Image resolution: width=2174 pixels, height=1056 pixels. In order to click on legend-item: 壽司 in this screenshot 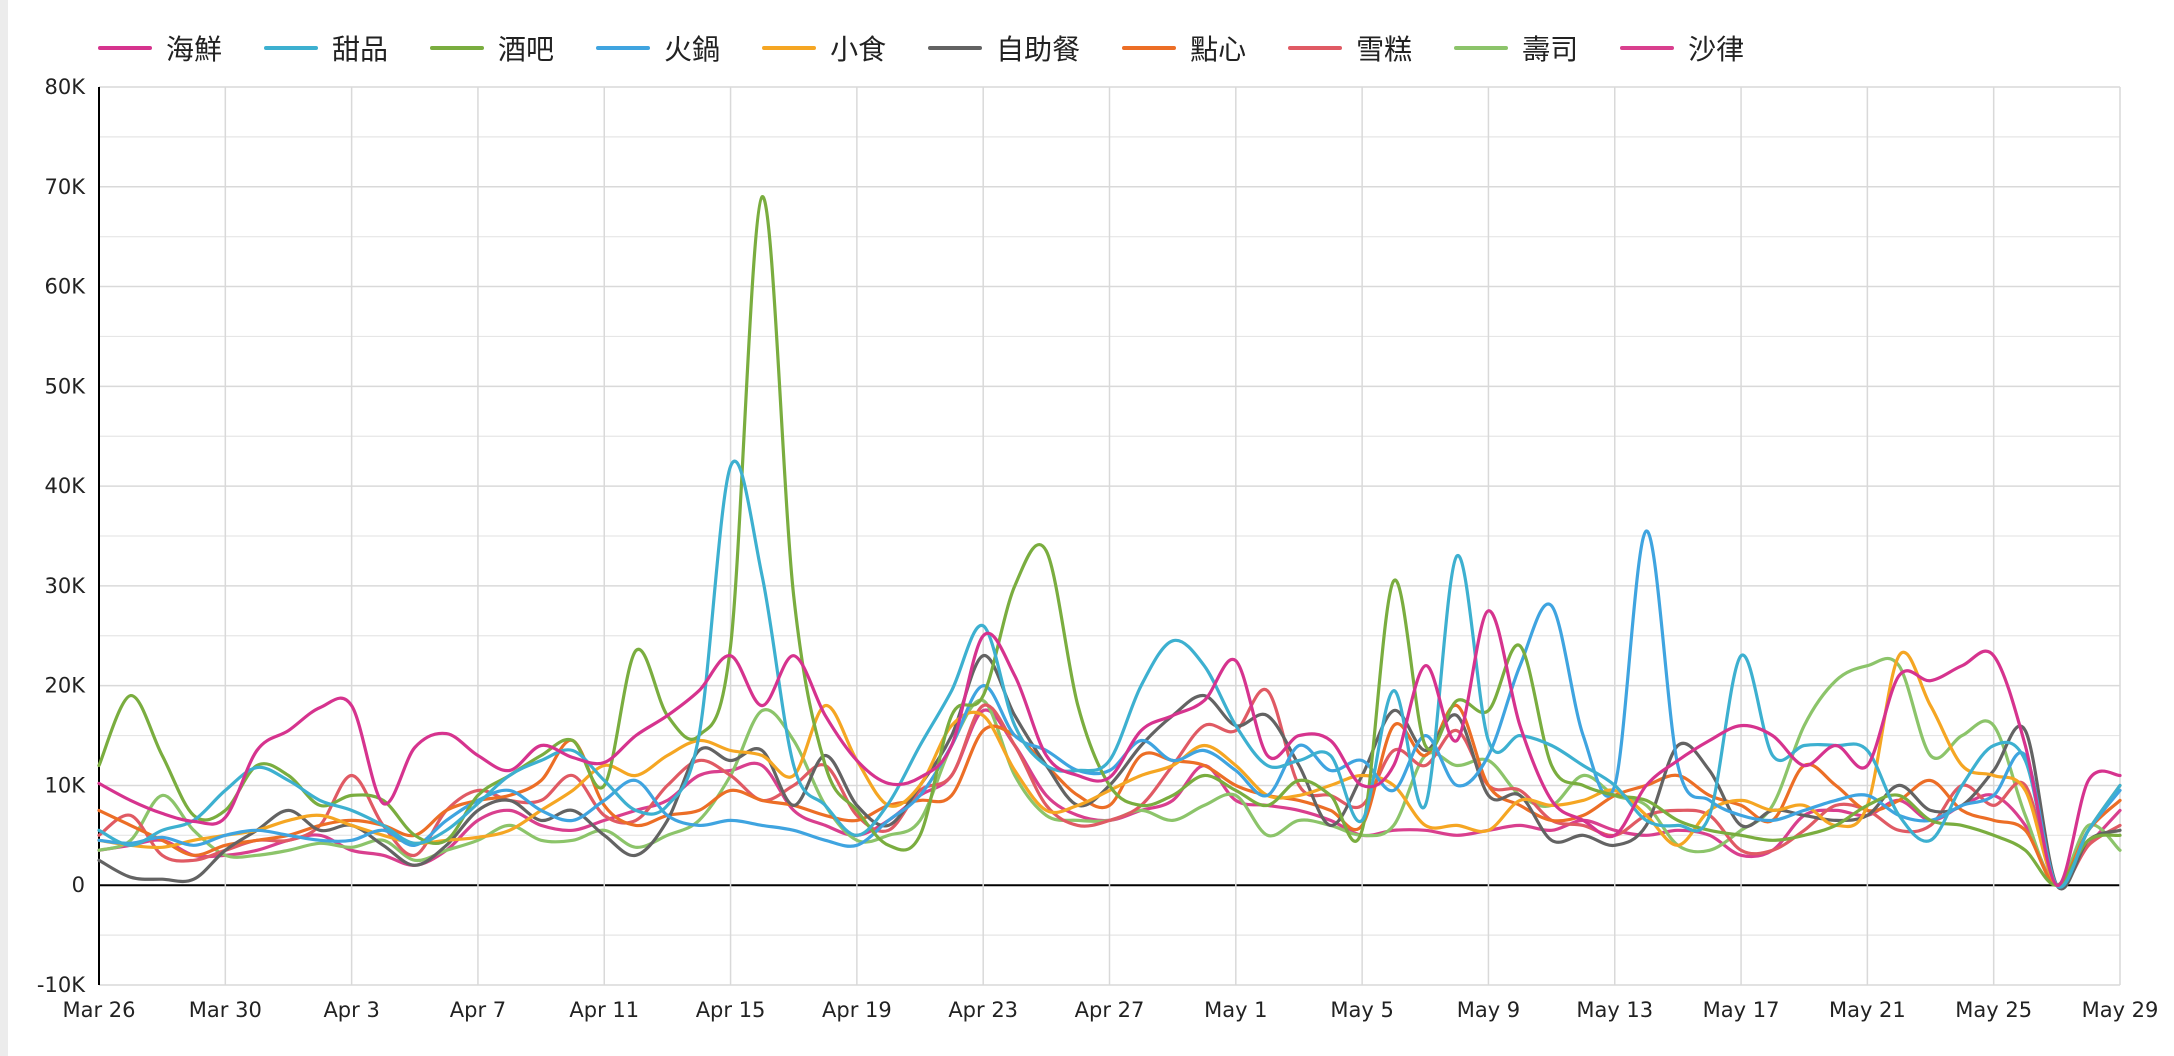, I will do `click(1516, 48)`.